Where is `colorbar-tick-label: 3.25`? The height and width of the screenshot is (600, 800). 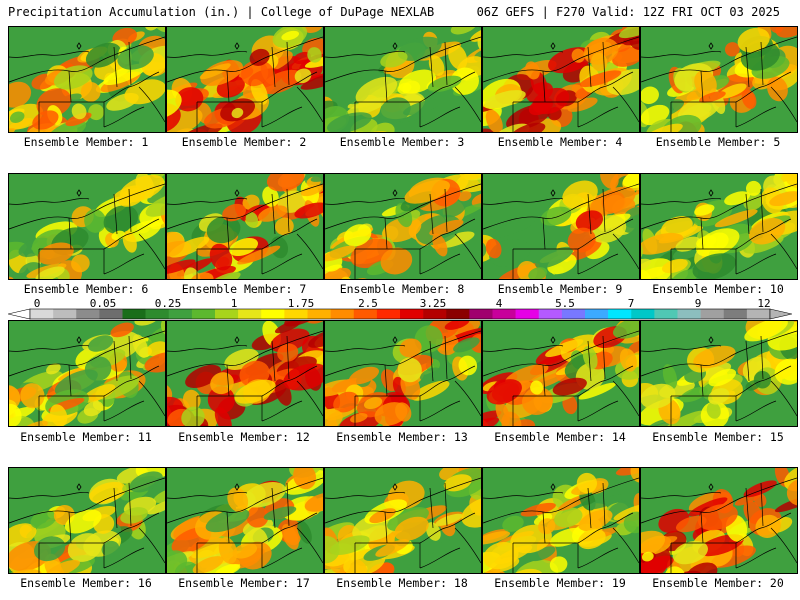
colorbar-tick-label: 3.25 is located at coordinates (433, 303).